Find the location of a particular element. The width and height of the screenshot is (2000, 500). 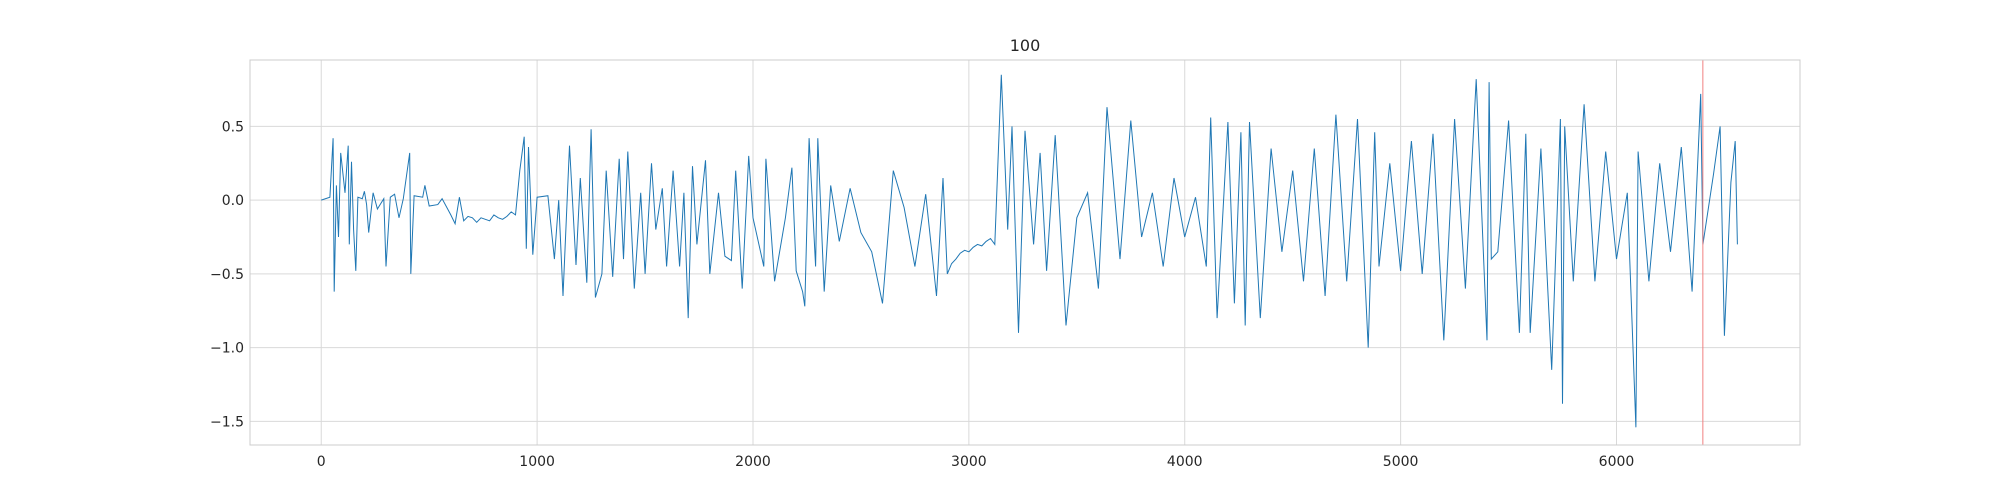

y-tick-label: 0.0 is located at coordinates (233, 201).